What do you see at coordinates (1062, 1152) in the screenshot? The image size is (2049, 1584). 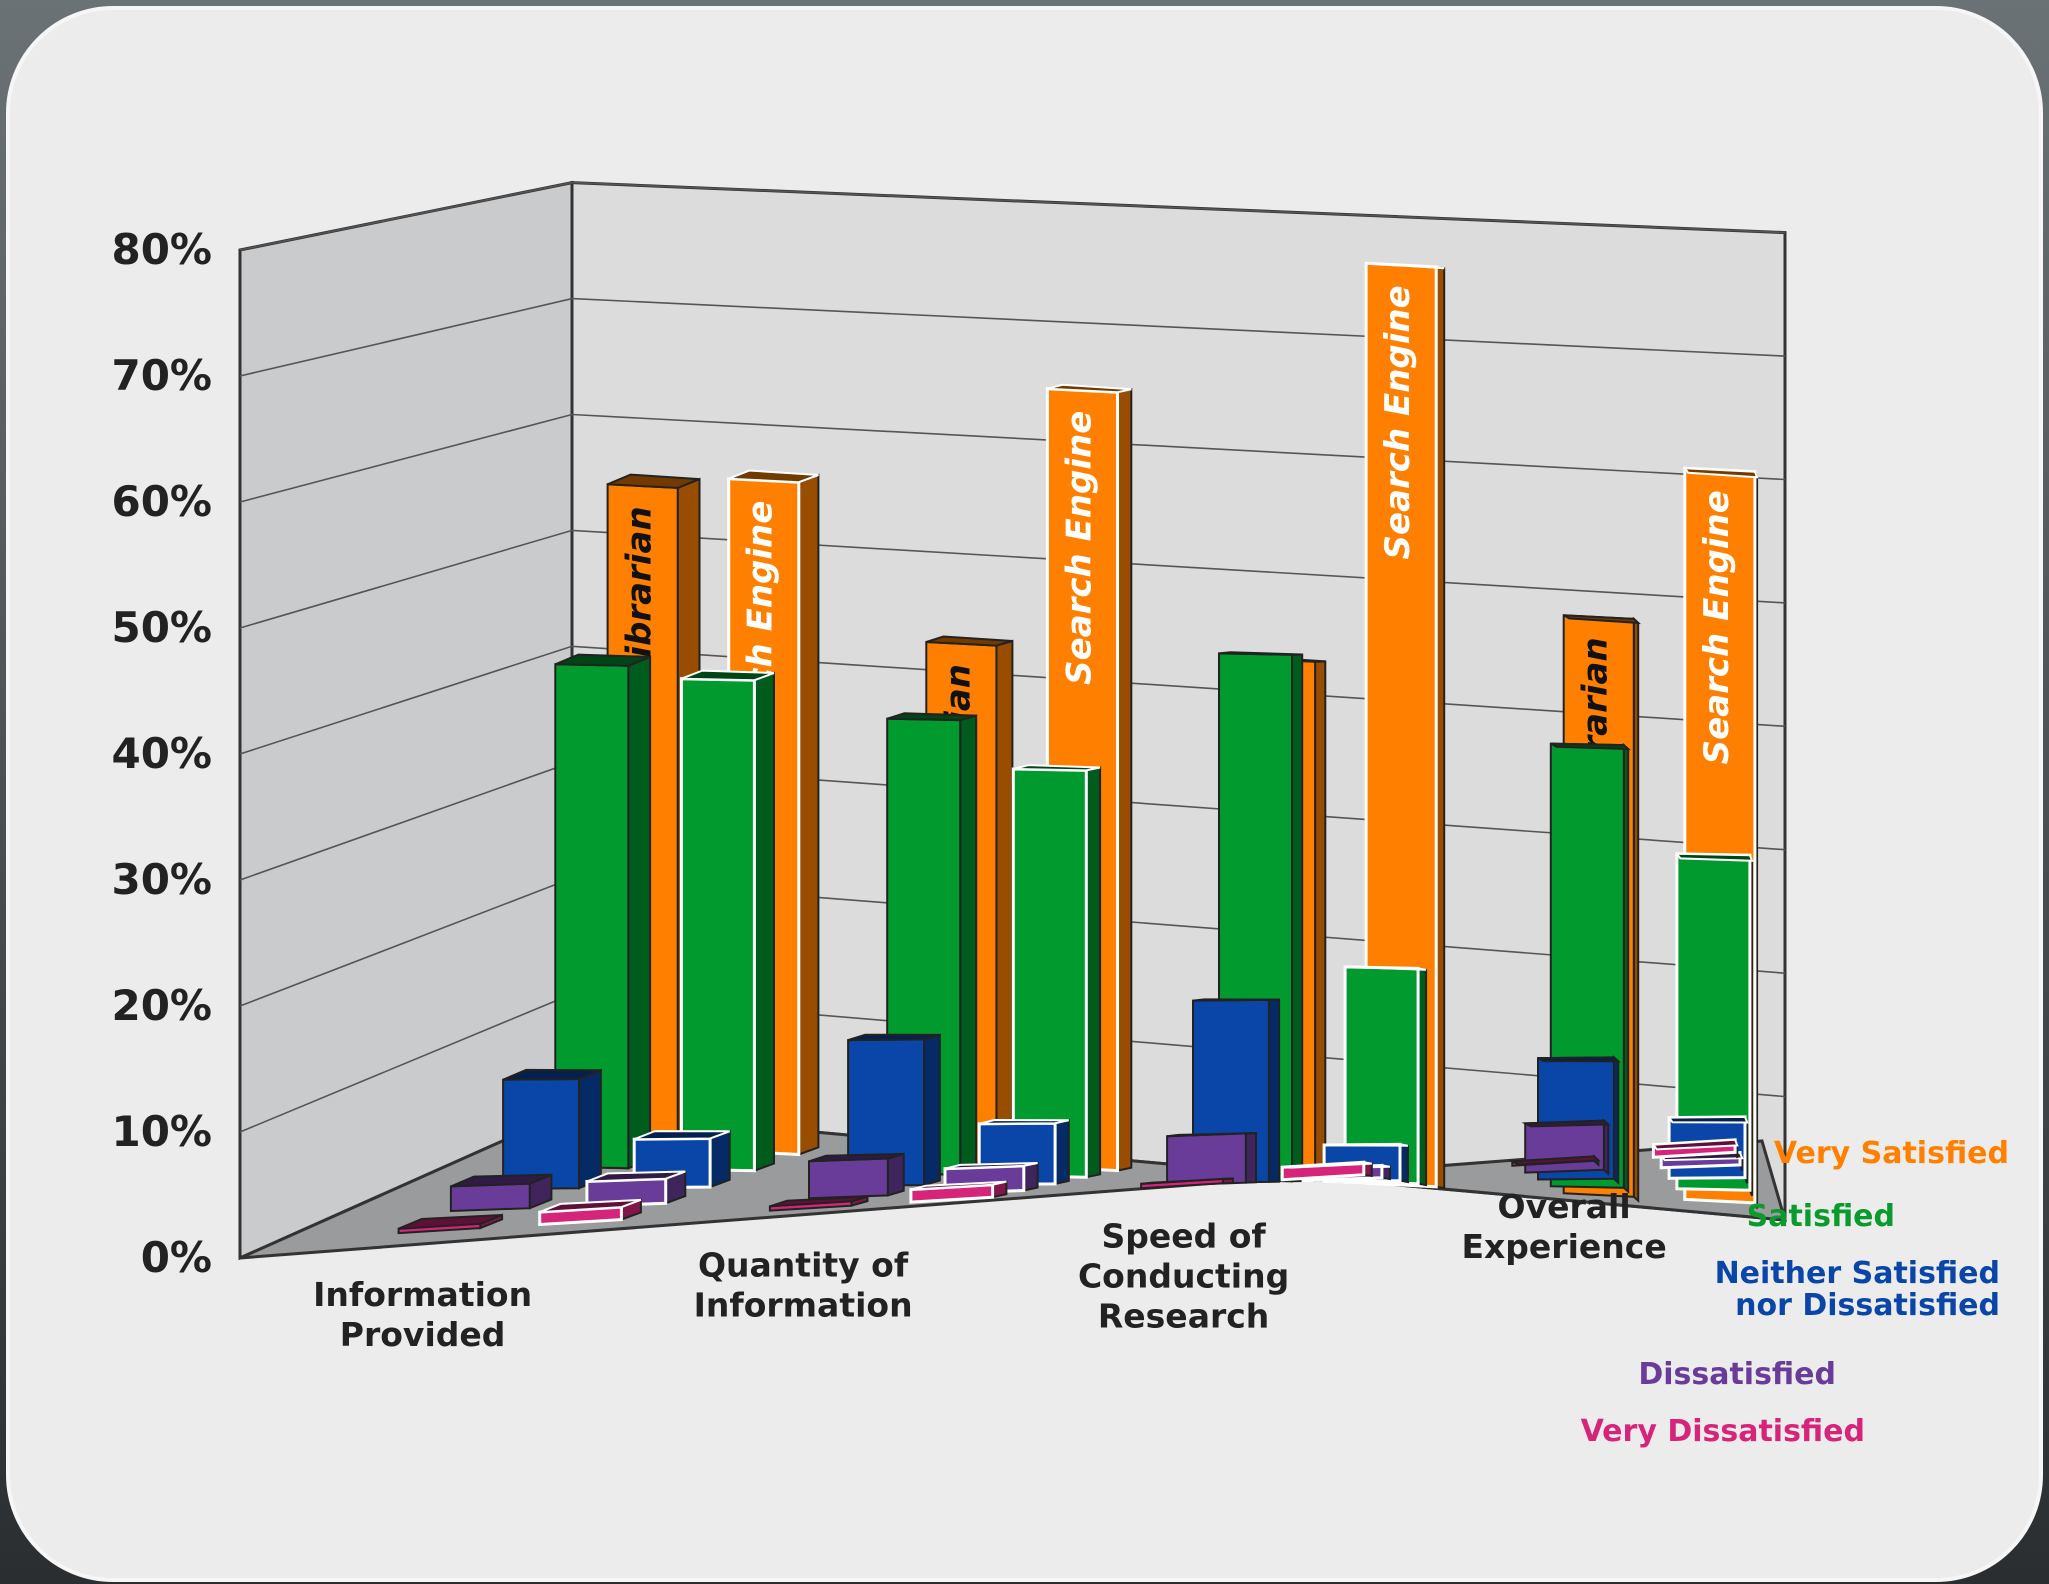 I see `bar-quantity-of-information-search-engine-neither-satisfied-nor-dissatisfied-side` at bounding box center [1062, 1152].